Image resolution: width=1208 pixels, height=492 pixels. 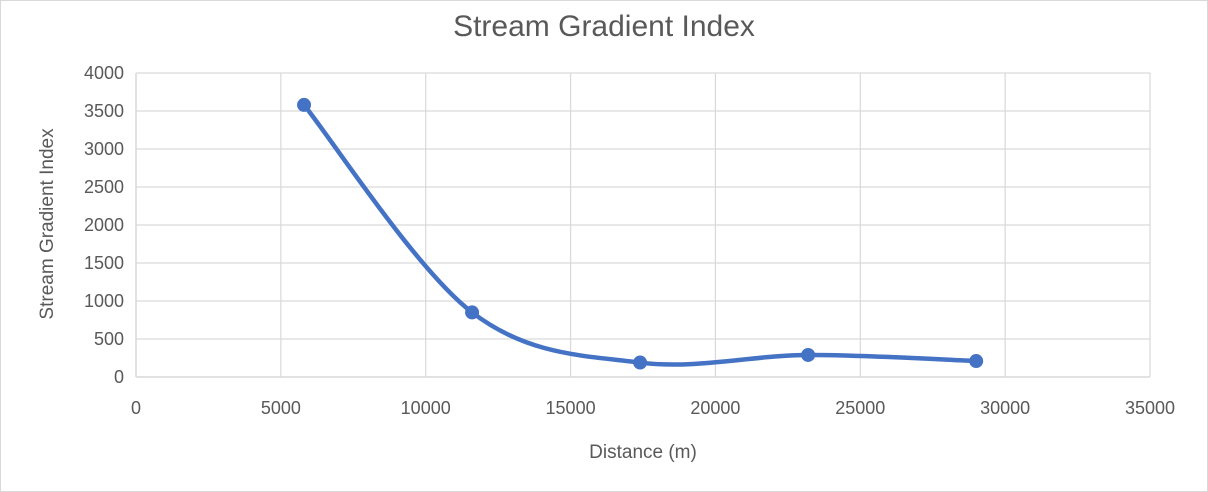 I want to click on x-tick-label: 10000, so click(x=426, y=408).